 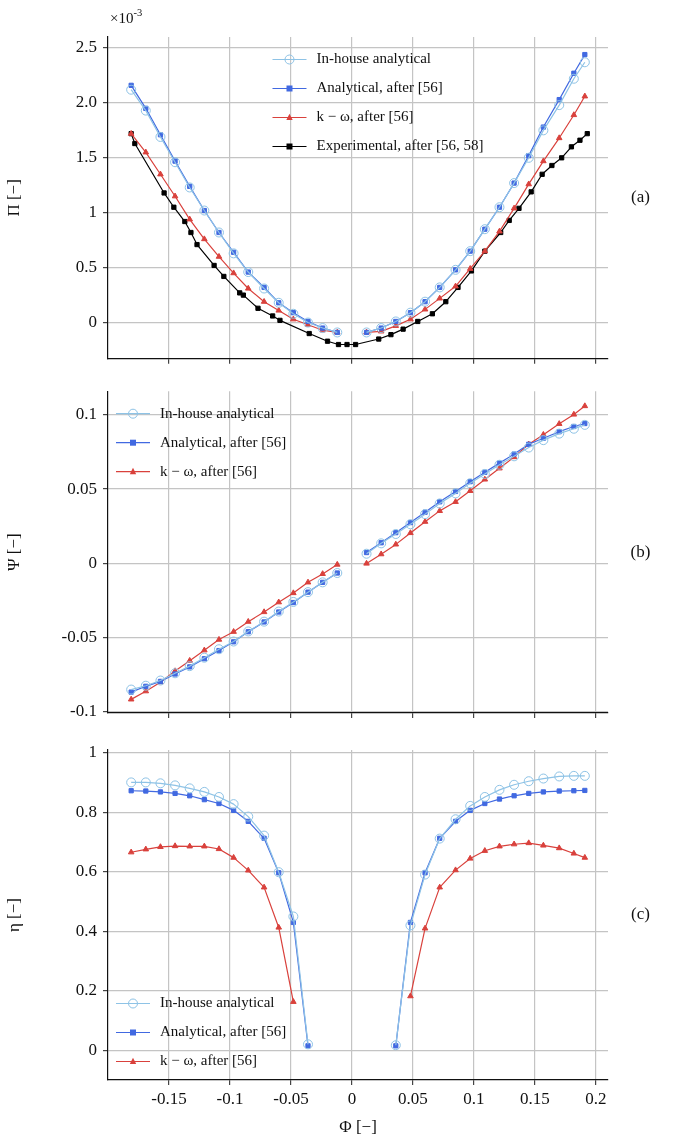 I want to click on y-tick-label: 0.6, so click(x=86, y=871).